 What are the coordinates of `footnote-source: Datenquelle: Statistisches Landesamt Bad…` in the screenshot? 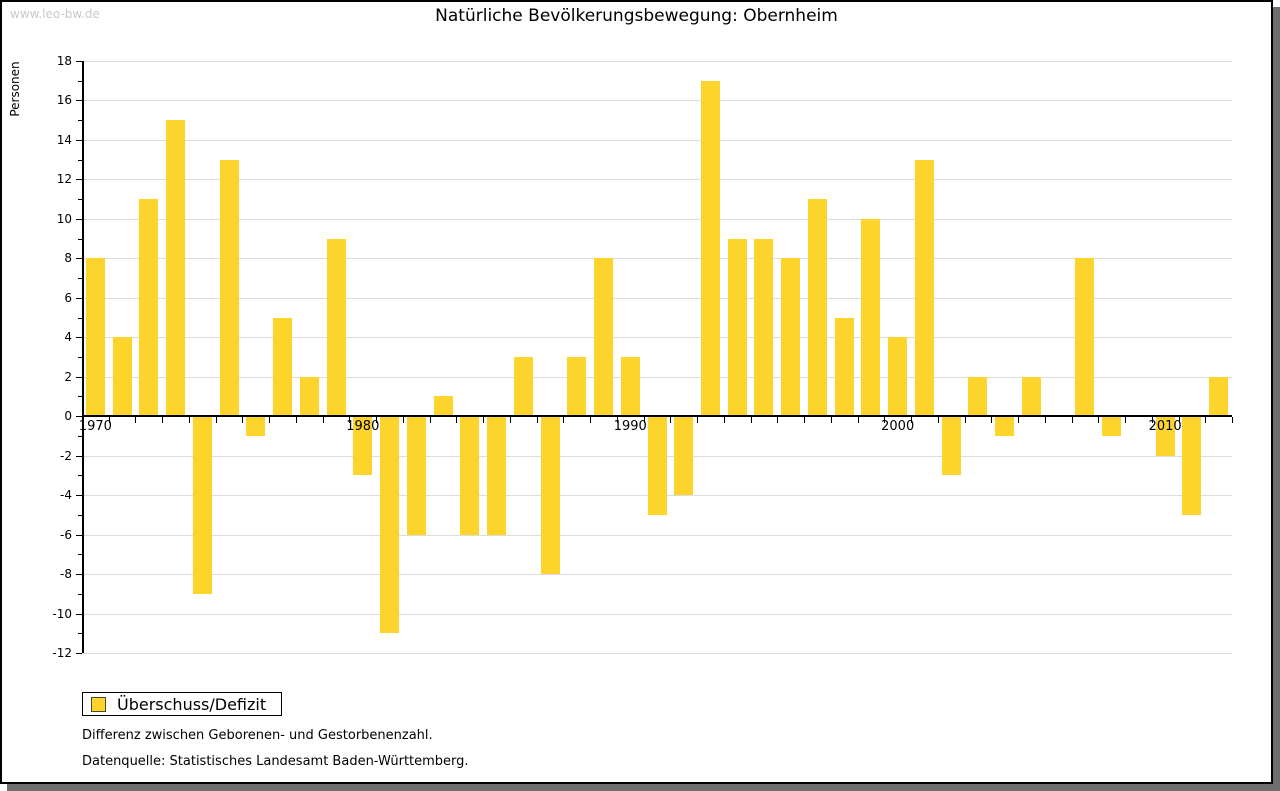 It's located at (275, 761).